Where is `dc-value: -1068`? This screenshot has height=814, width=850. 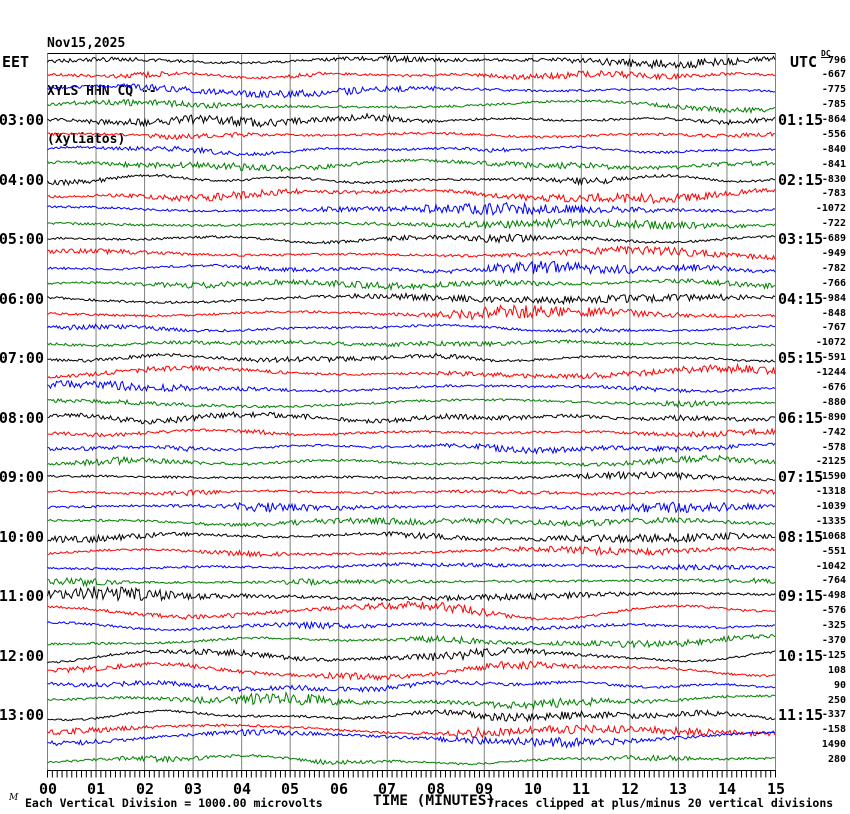 dc-value: -1068 is located at coordinates (830, 536).